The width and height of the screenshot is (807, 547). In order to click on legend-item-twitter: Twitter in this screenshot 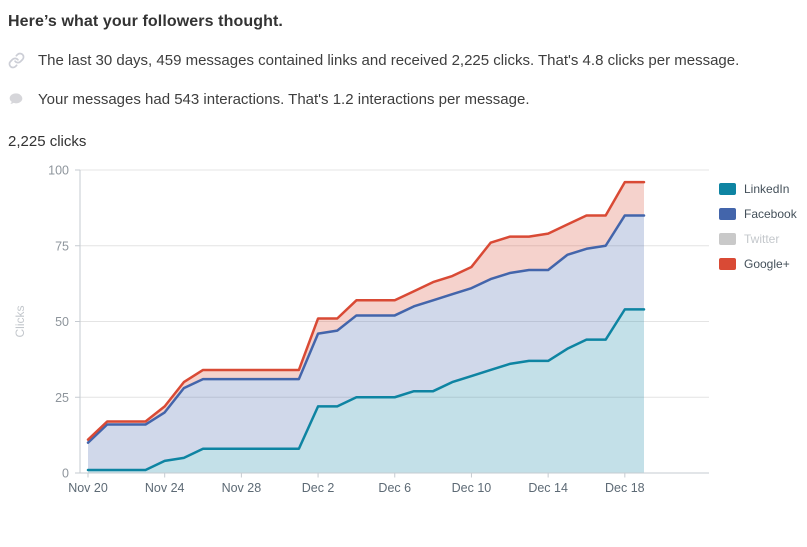, I will do `click(763, 239)`.